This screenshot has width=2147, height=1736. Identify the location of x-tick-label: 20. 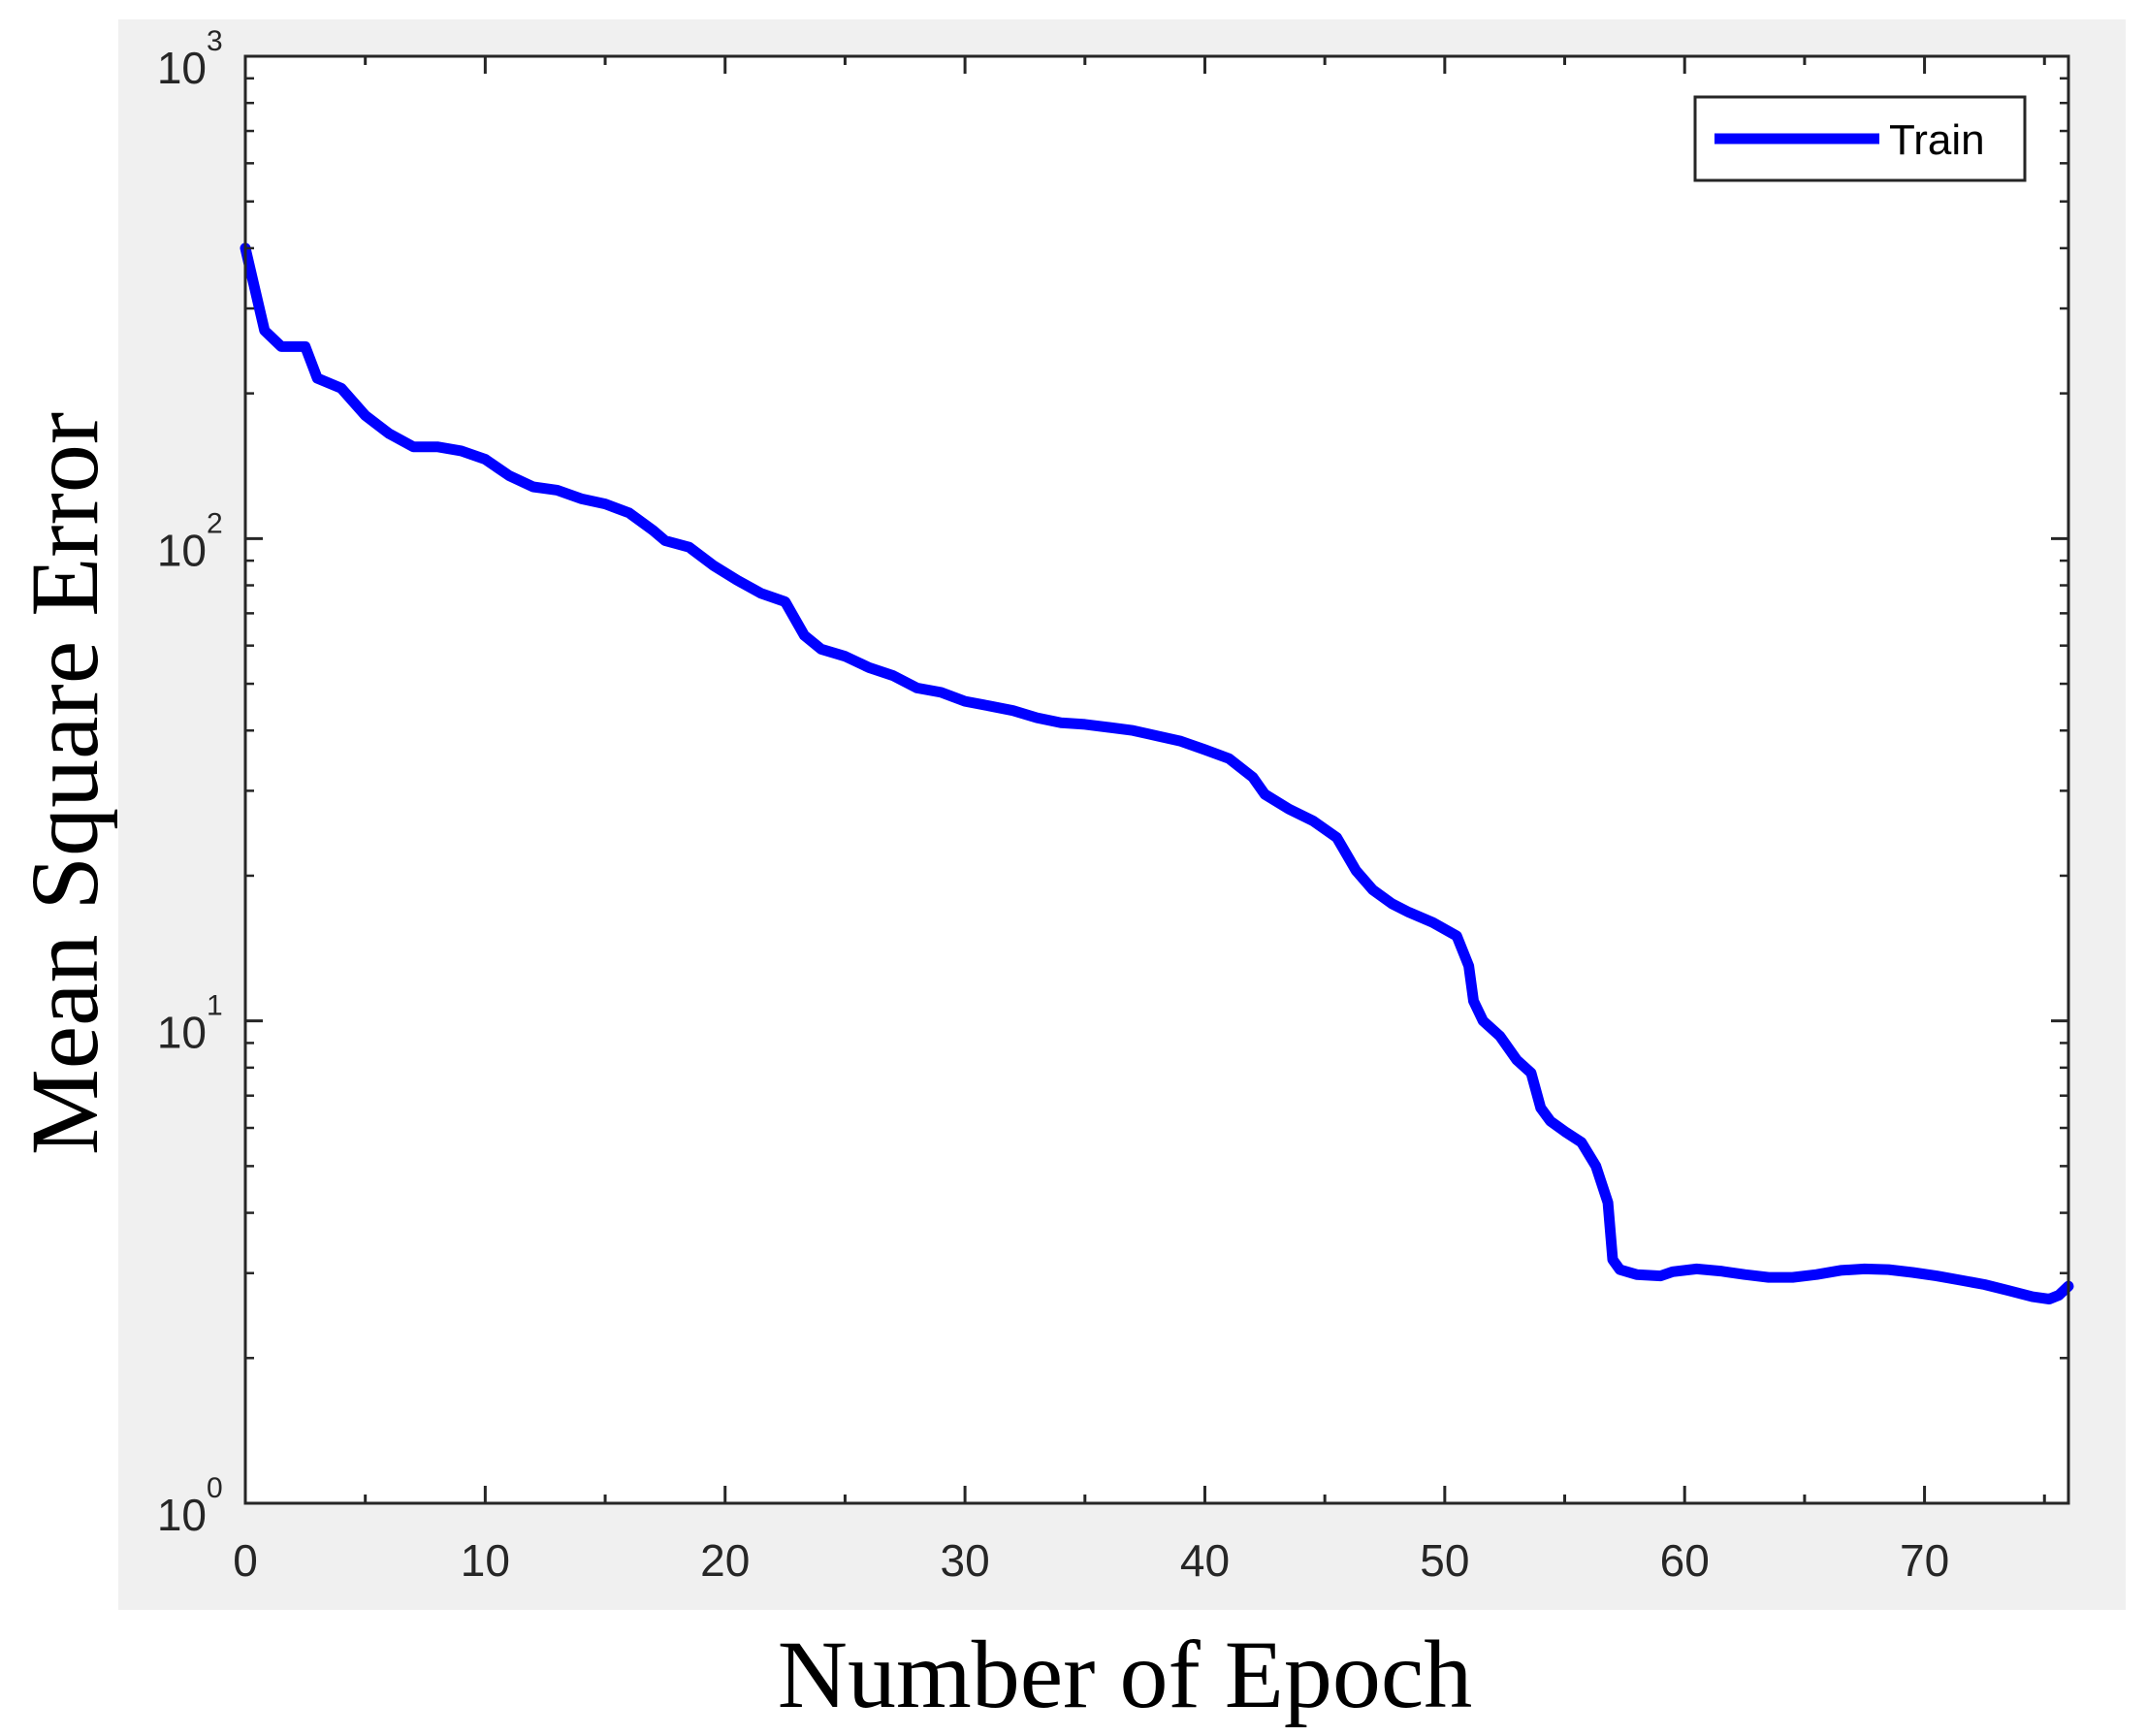
(725, 1560).